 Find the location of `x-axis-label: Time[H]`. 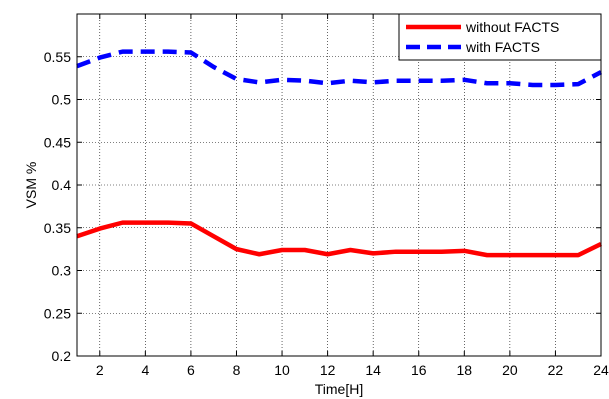

x-axis-label: Time[H] is located at coordinates (339, 389).